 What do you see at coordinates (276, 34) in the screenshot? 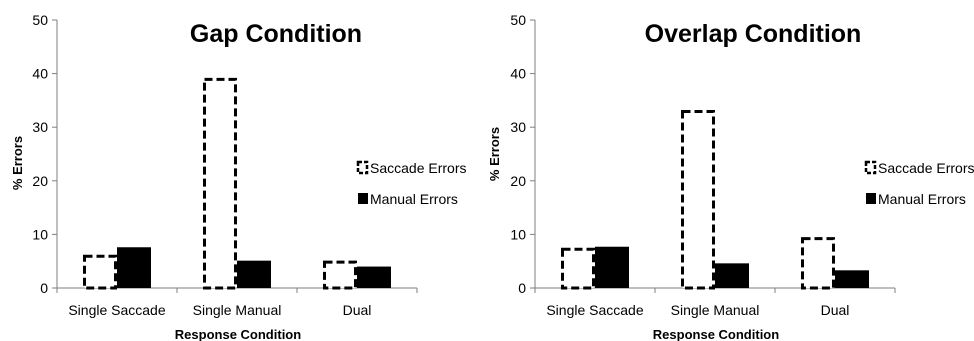
I see `chart-title: Gap Condition` at bounding box center [276, 34].